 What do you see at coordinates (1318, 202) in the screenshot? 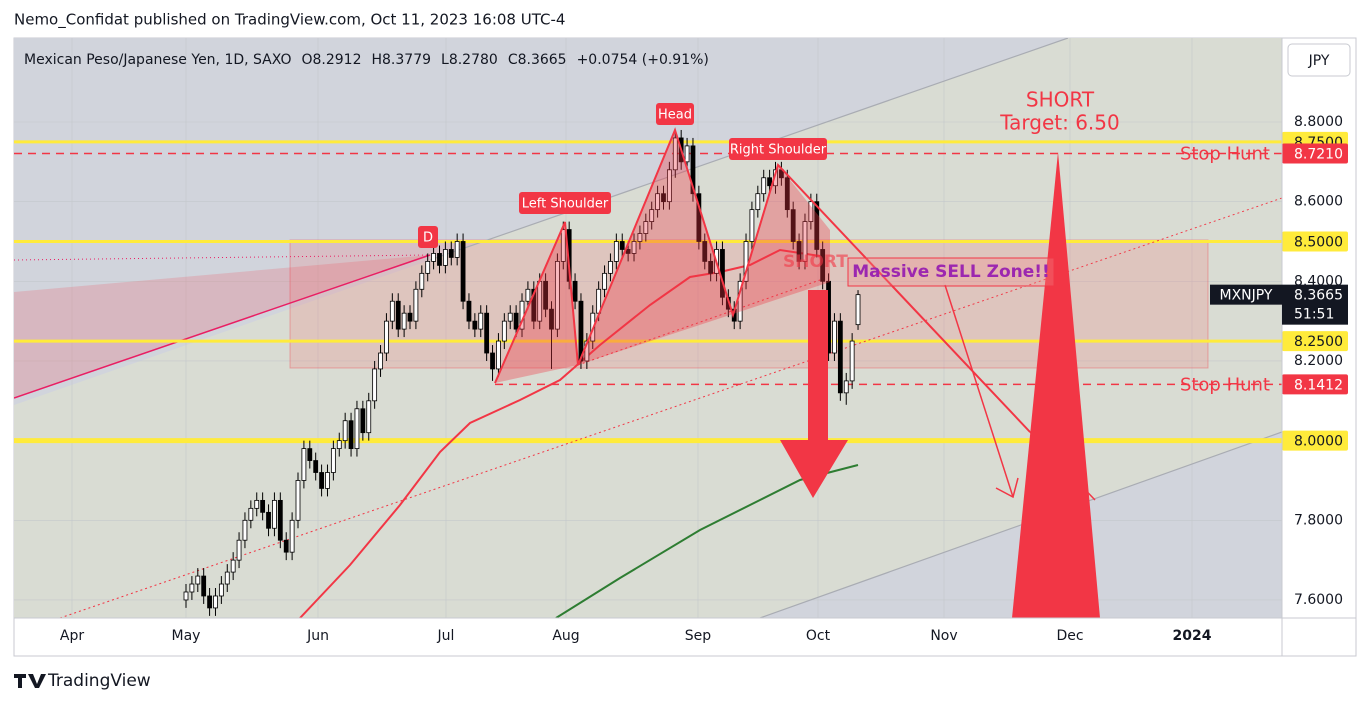
I see `price-tick-label: 8.6000` at bounding box center [1318, 202].